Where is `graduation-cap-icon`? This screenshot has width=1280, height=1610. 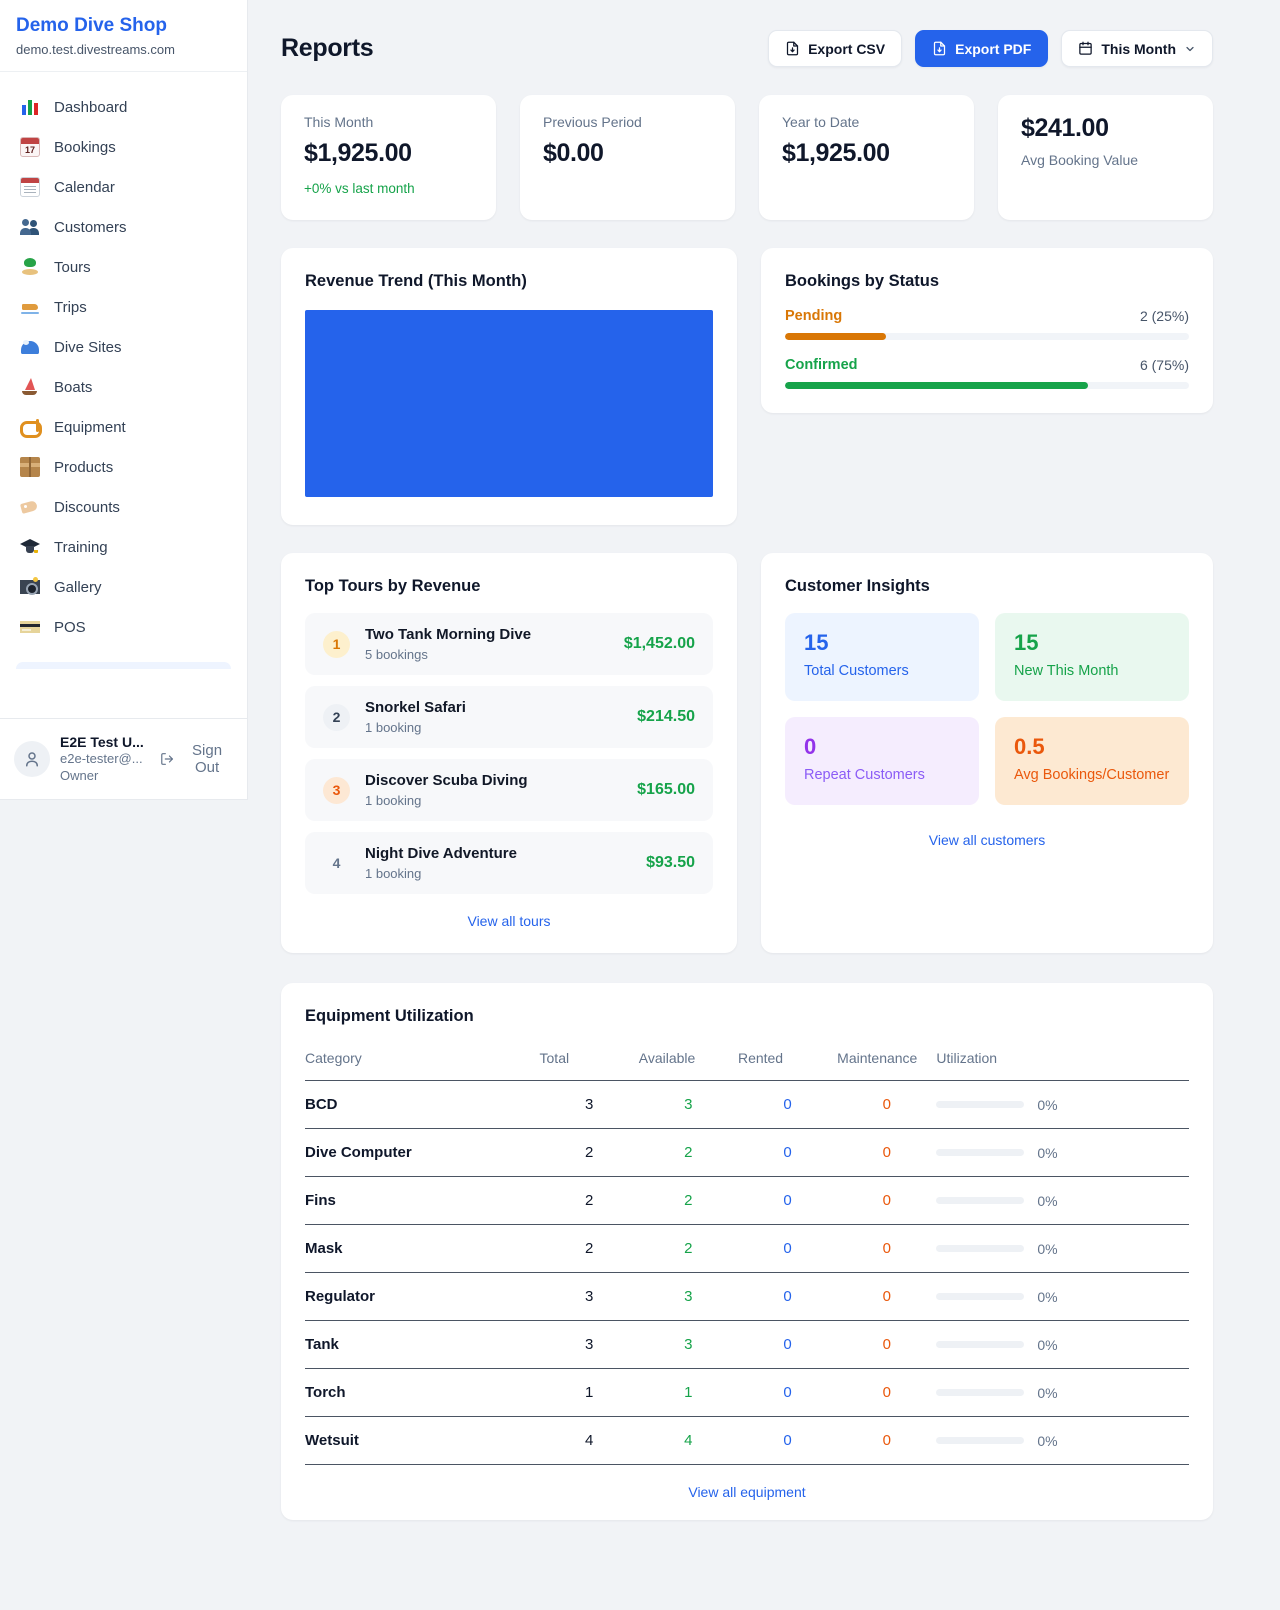
graduation-cap-icon is located at coordinates (30, 547).